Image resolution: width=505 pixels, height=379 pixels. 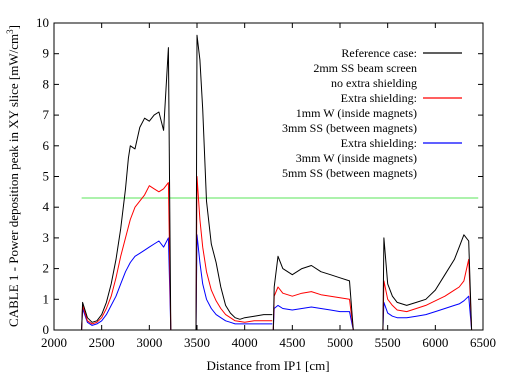 I want to click on x-tick-label: 3500, so click(x=197, y=342).